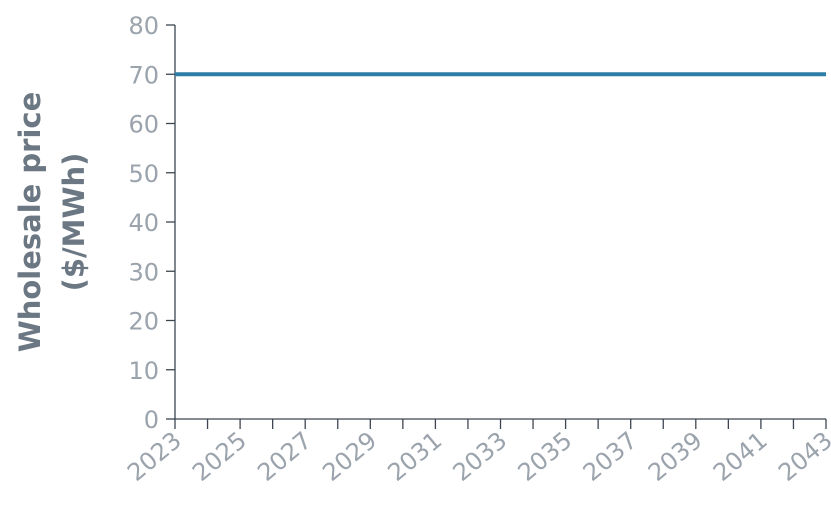 Image resolution: width=831 pixels, height=518 pixels. Describe the element at coordinates (349, 456) in the screenshot. I see `x-tick-label: 2029` at that location.